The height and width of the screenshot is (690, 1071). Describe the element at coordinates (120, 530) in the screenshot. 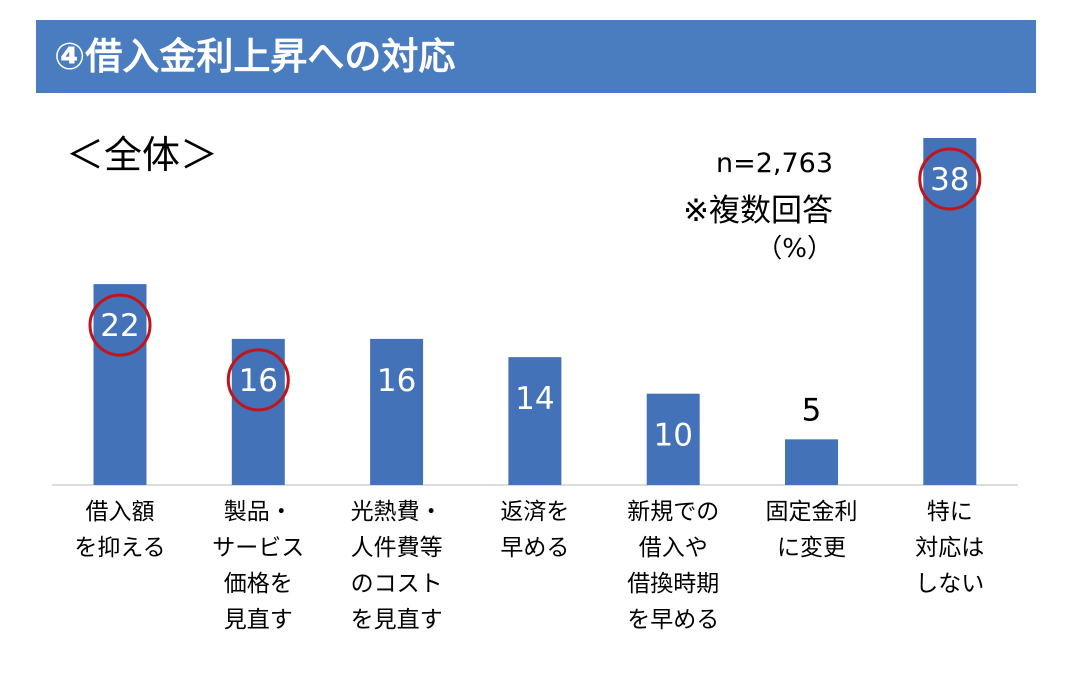

I see `category-label-0: 借入額 を抑える` at that location.